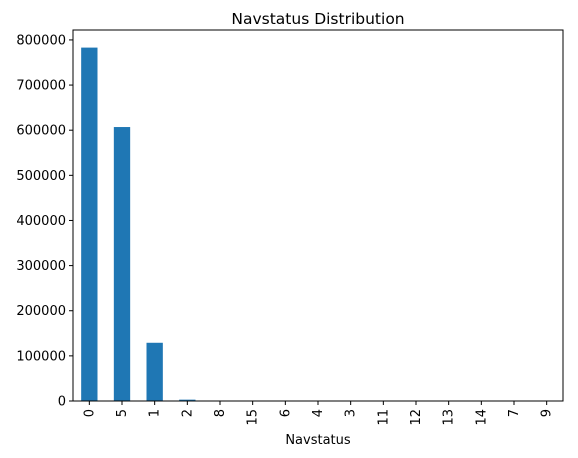 This screenshot has width=578, height=458. I want to click on x-tick-label: 13, so click(449, 417).